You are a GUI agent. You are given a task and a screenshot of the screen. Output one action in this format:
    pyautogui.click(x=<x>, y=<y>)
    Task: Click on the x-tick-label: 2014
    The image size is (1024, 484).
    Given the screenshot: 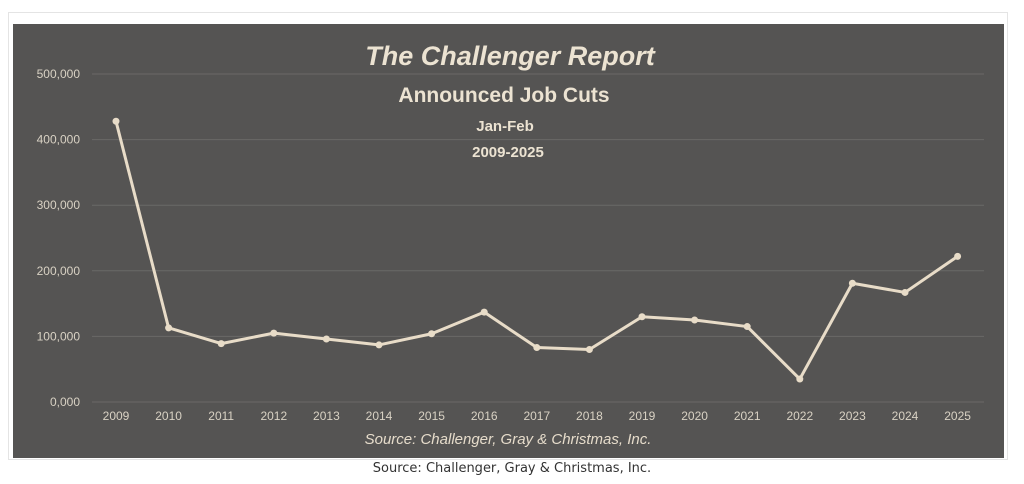 What is the action you would take?
    pyautogui.click(x=379, y=416)
    